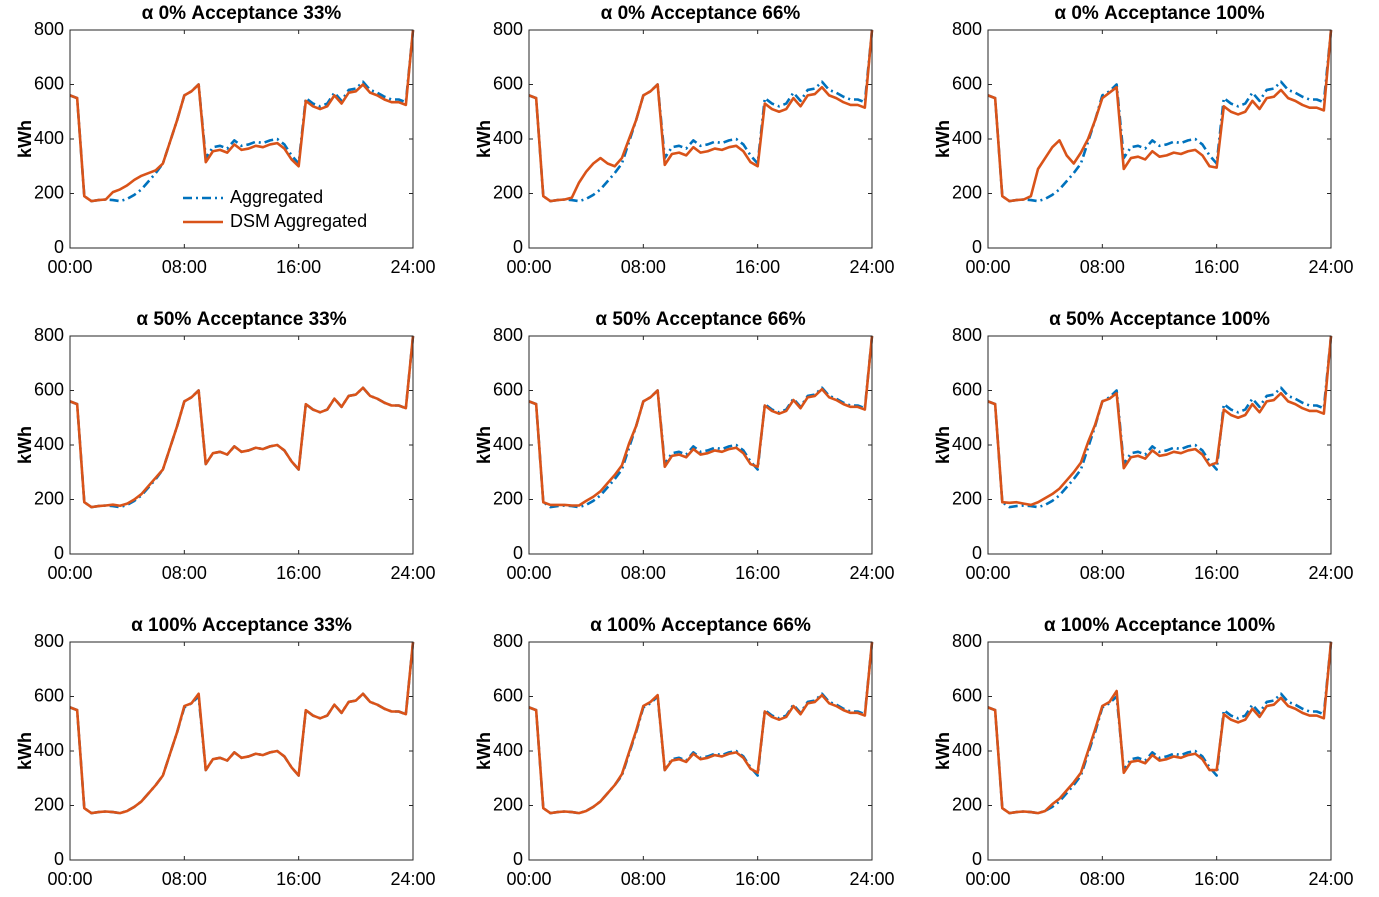 Image resolution: width=1379 pixels, height=897 pixels. Describe the element at coordinates (1159, 625) in the screenshot. I see `chart-title: α 100% Acceptance 100%` at that location.